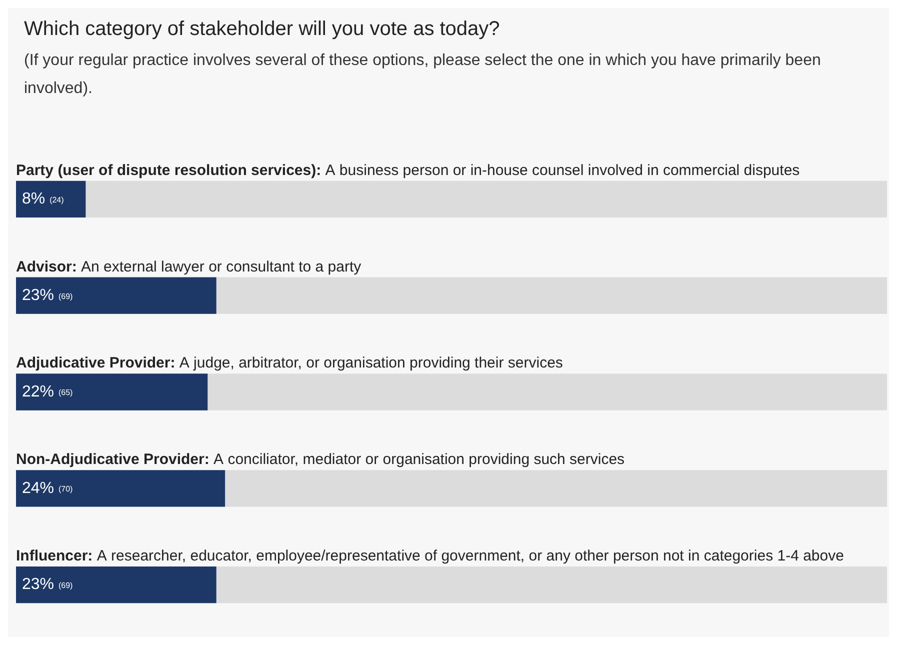 The width and height of the screenshot is (897, 669). What do you see at coordinates (289, 363) in the screenshot?
I see `category-label: Adjudicative Provider: A judge, arbitrator, or organisation providing their services` at bounding box center [289, 363].